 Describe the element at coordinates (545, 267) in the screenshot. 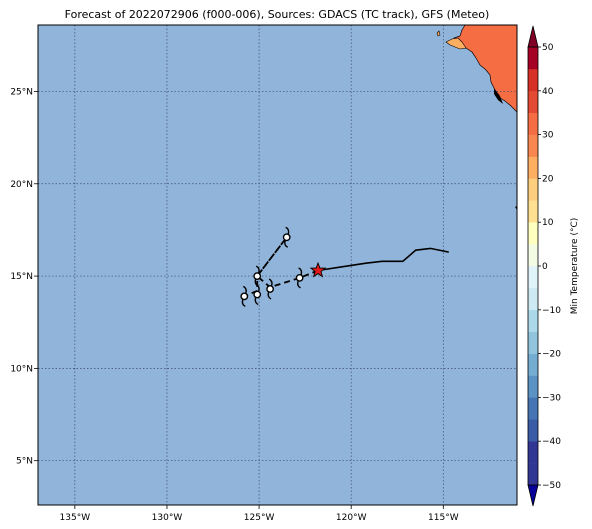

I see `colorbar-tick-label: 0` at that location.